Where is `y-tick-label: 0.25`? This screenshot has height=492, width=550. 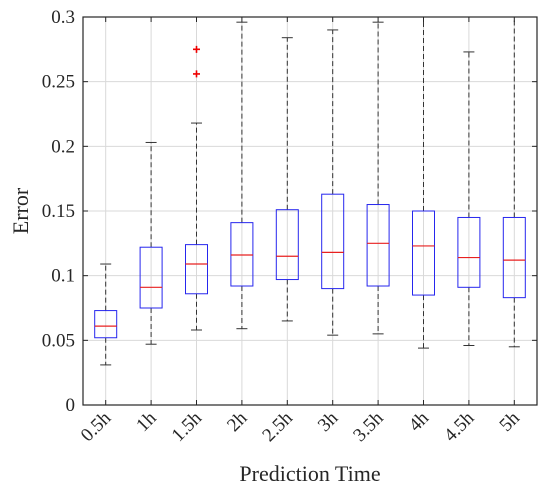 y-tick-label: 0.25 is located at coordinates (58, 82).